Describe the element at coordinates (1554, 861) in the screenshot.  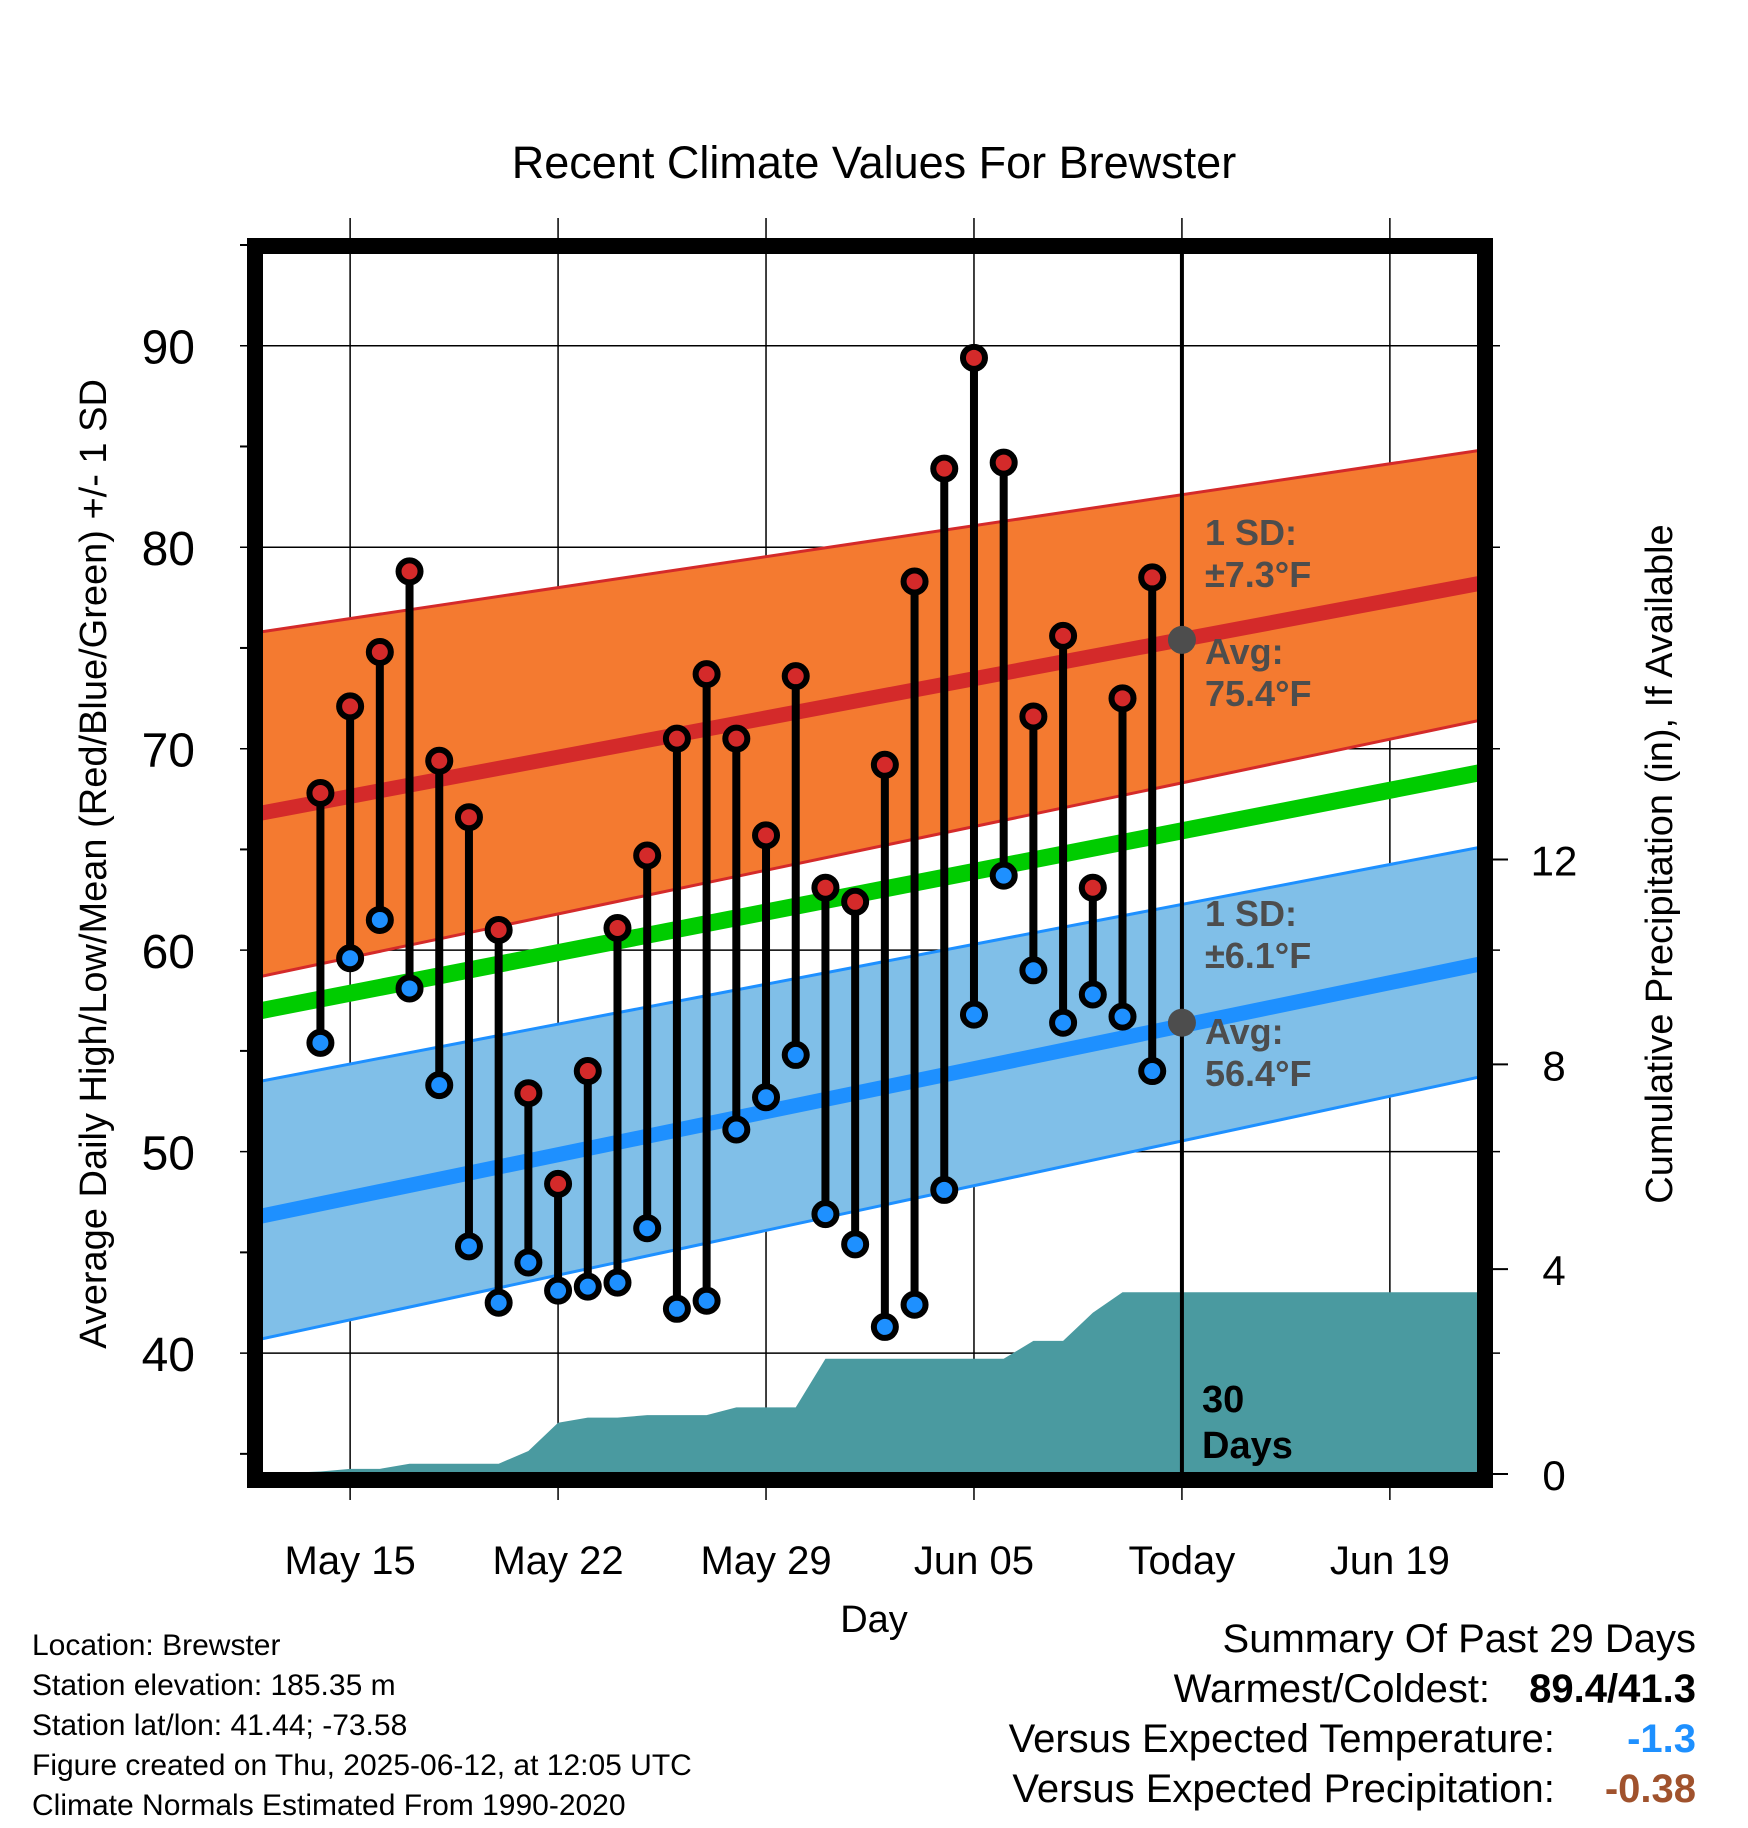
I see `y2-tick-label: 12` at that location.